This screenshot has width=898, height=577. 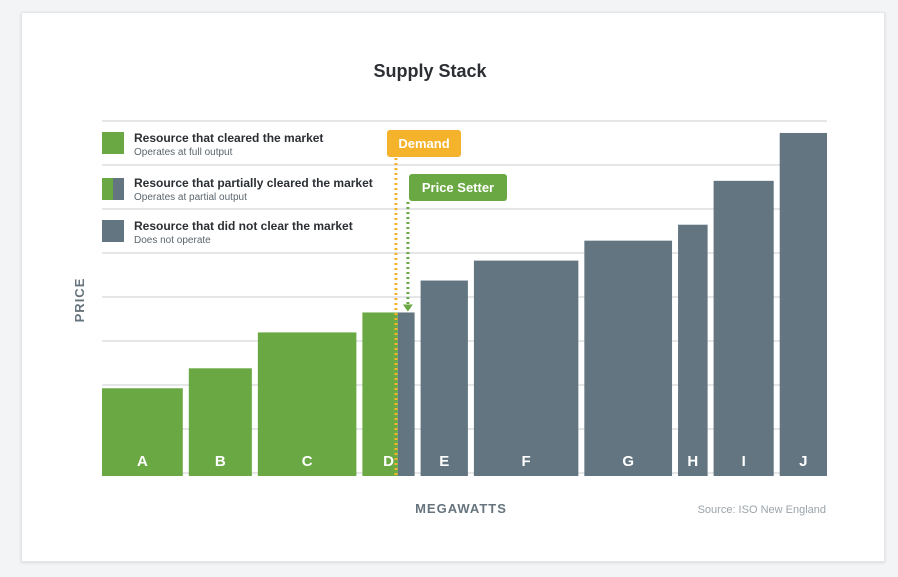 I want to click on legend-title-cleared: Resource that cleared the market, so click(x=228, y=138).